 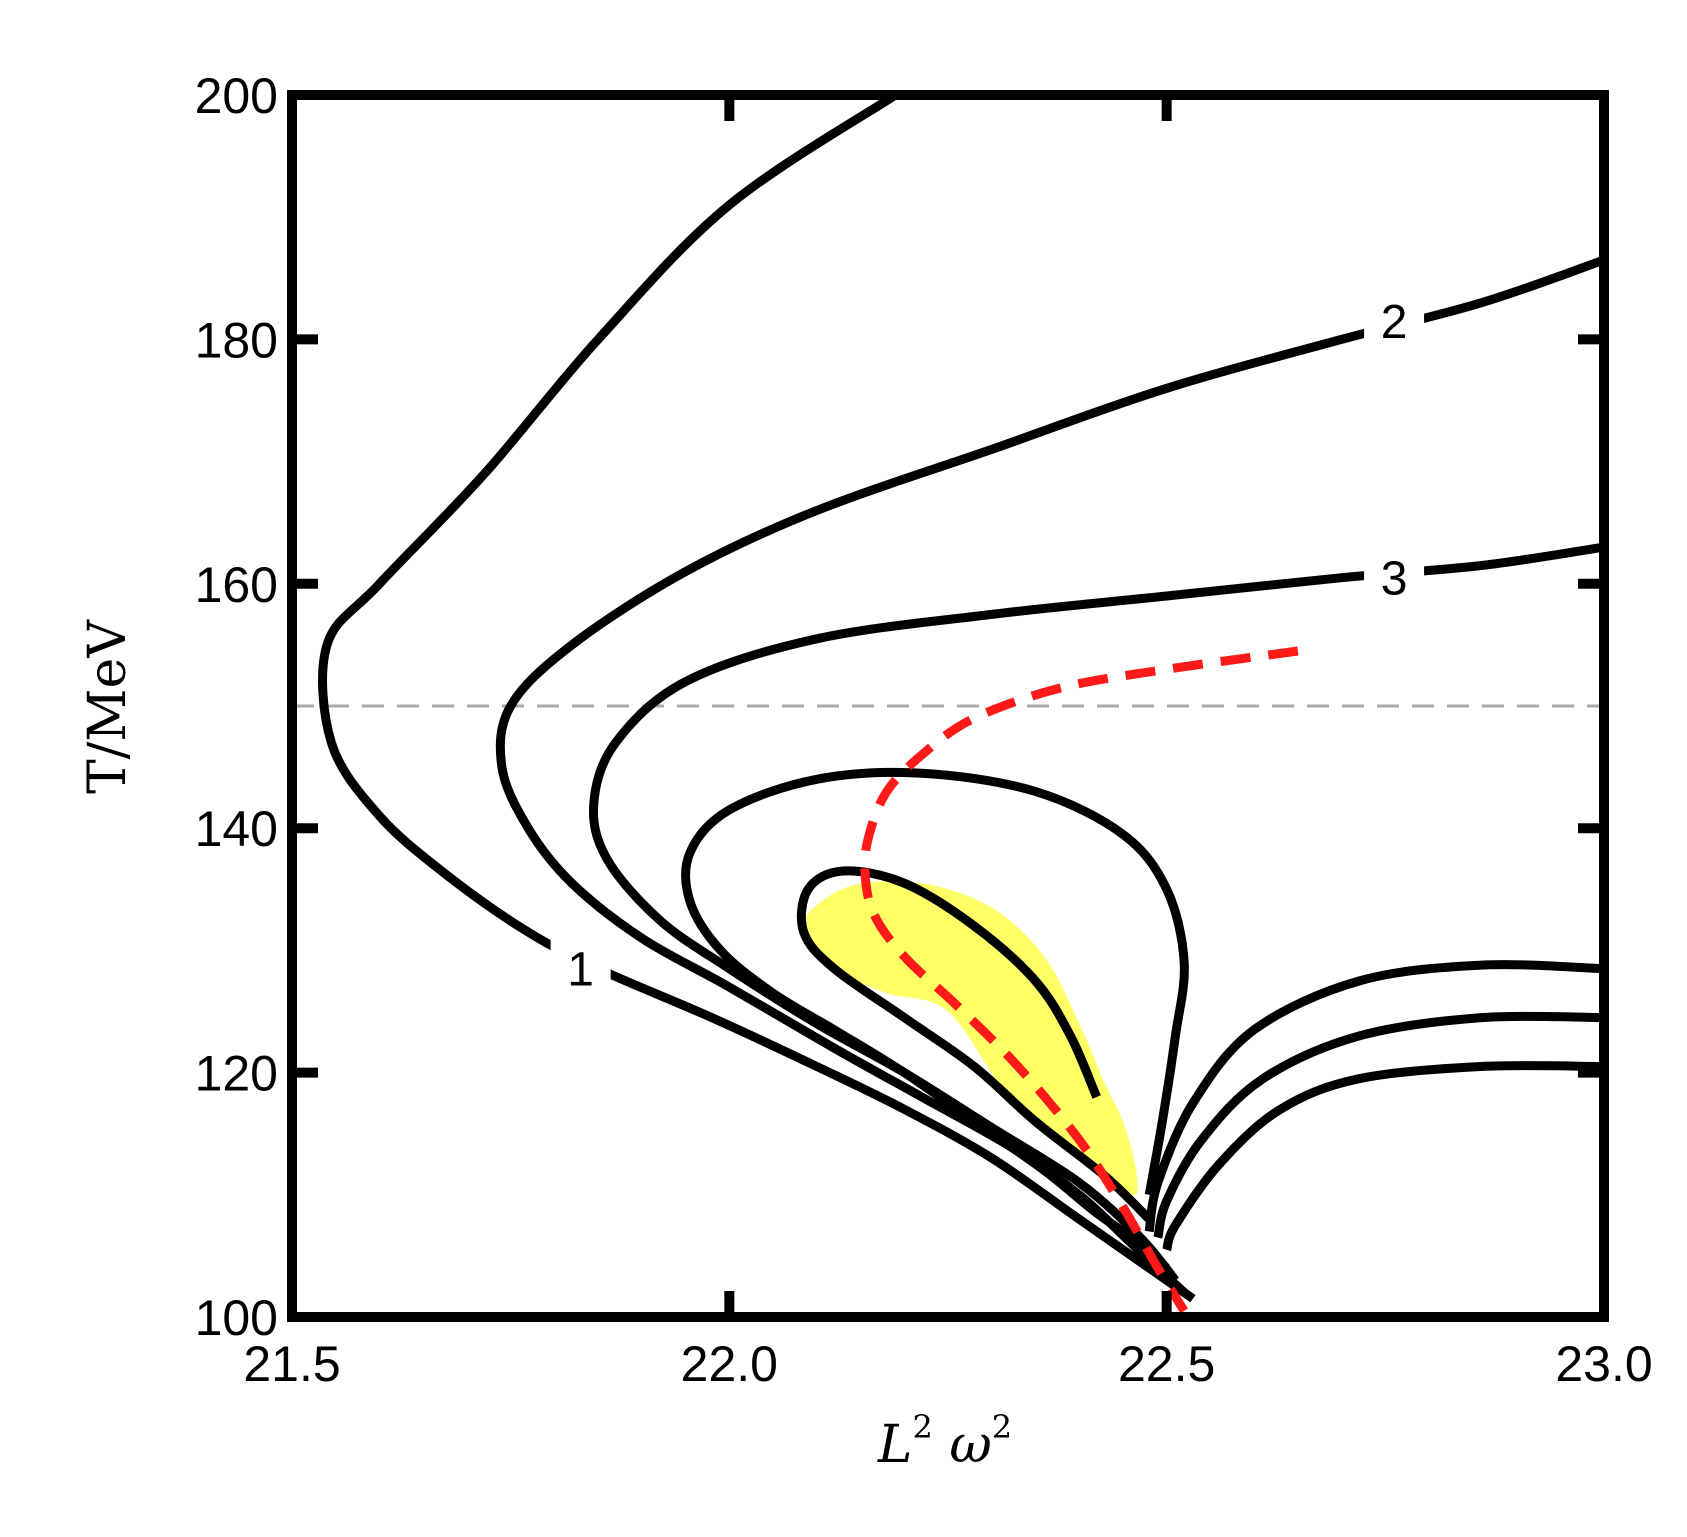 I want to click on x-axis-title: L2 ω2, so click(x=944, y=1441).